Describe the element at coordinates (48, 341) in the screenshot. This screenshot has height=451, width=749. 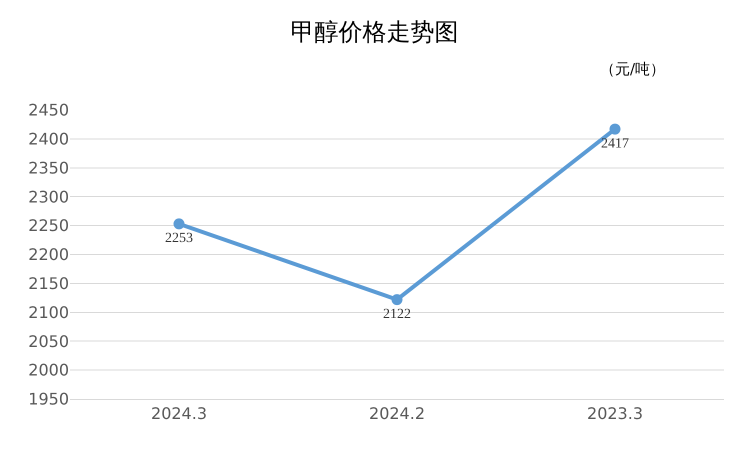
I see `y-tick-label: 2050` at that location.